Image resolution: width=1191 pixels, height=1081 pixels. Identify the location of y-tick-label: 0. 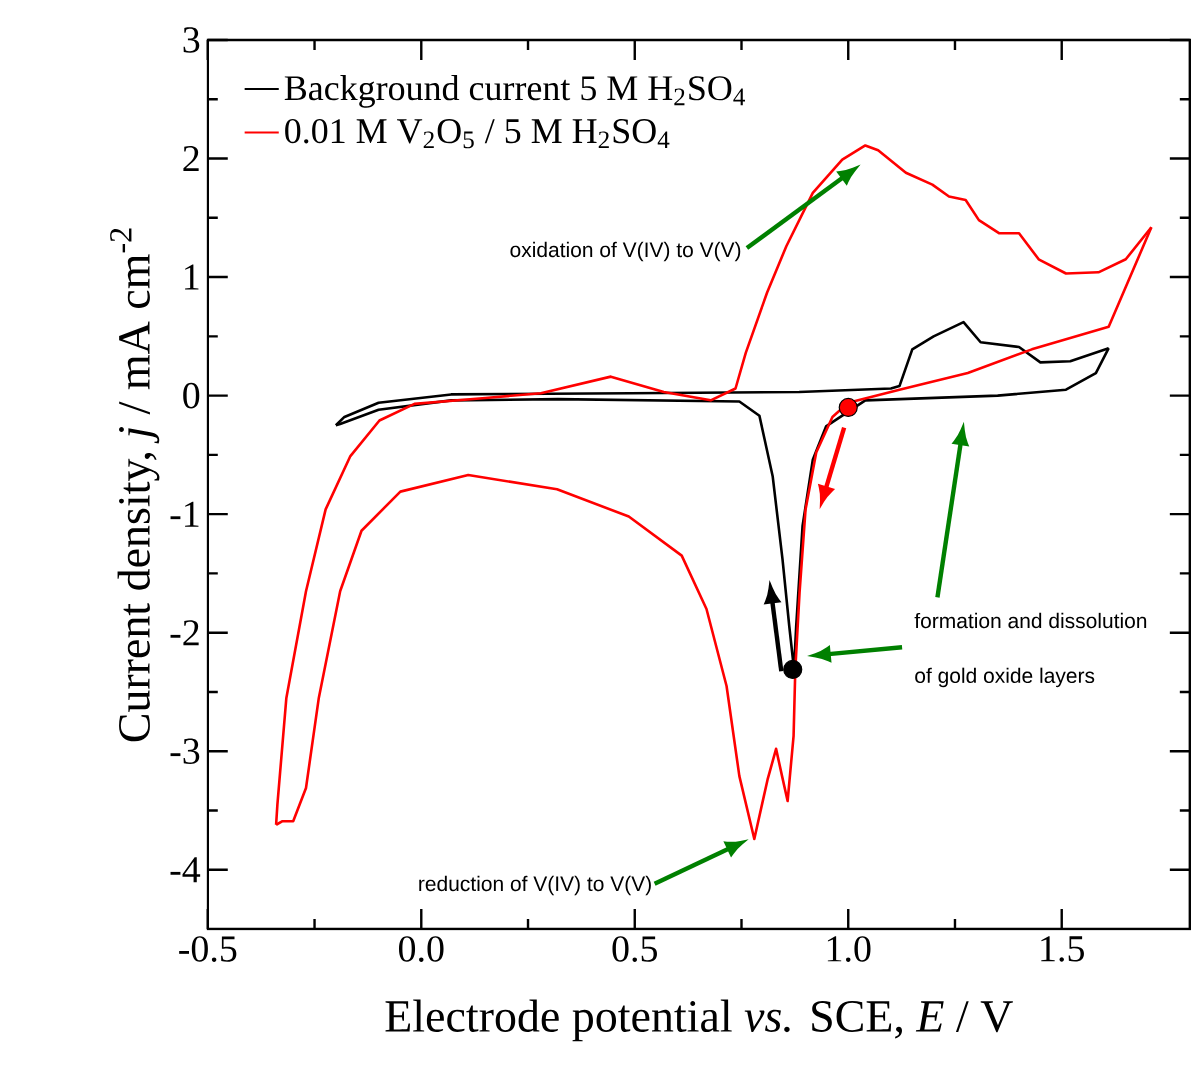
(191, 395).